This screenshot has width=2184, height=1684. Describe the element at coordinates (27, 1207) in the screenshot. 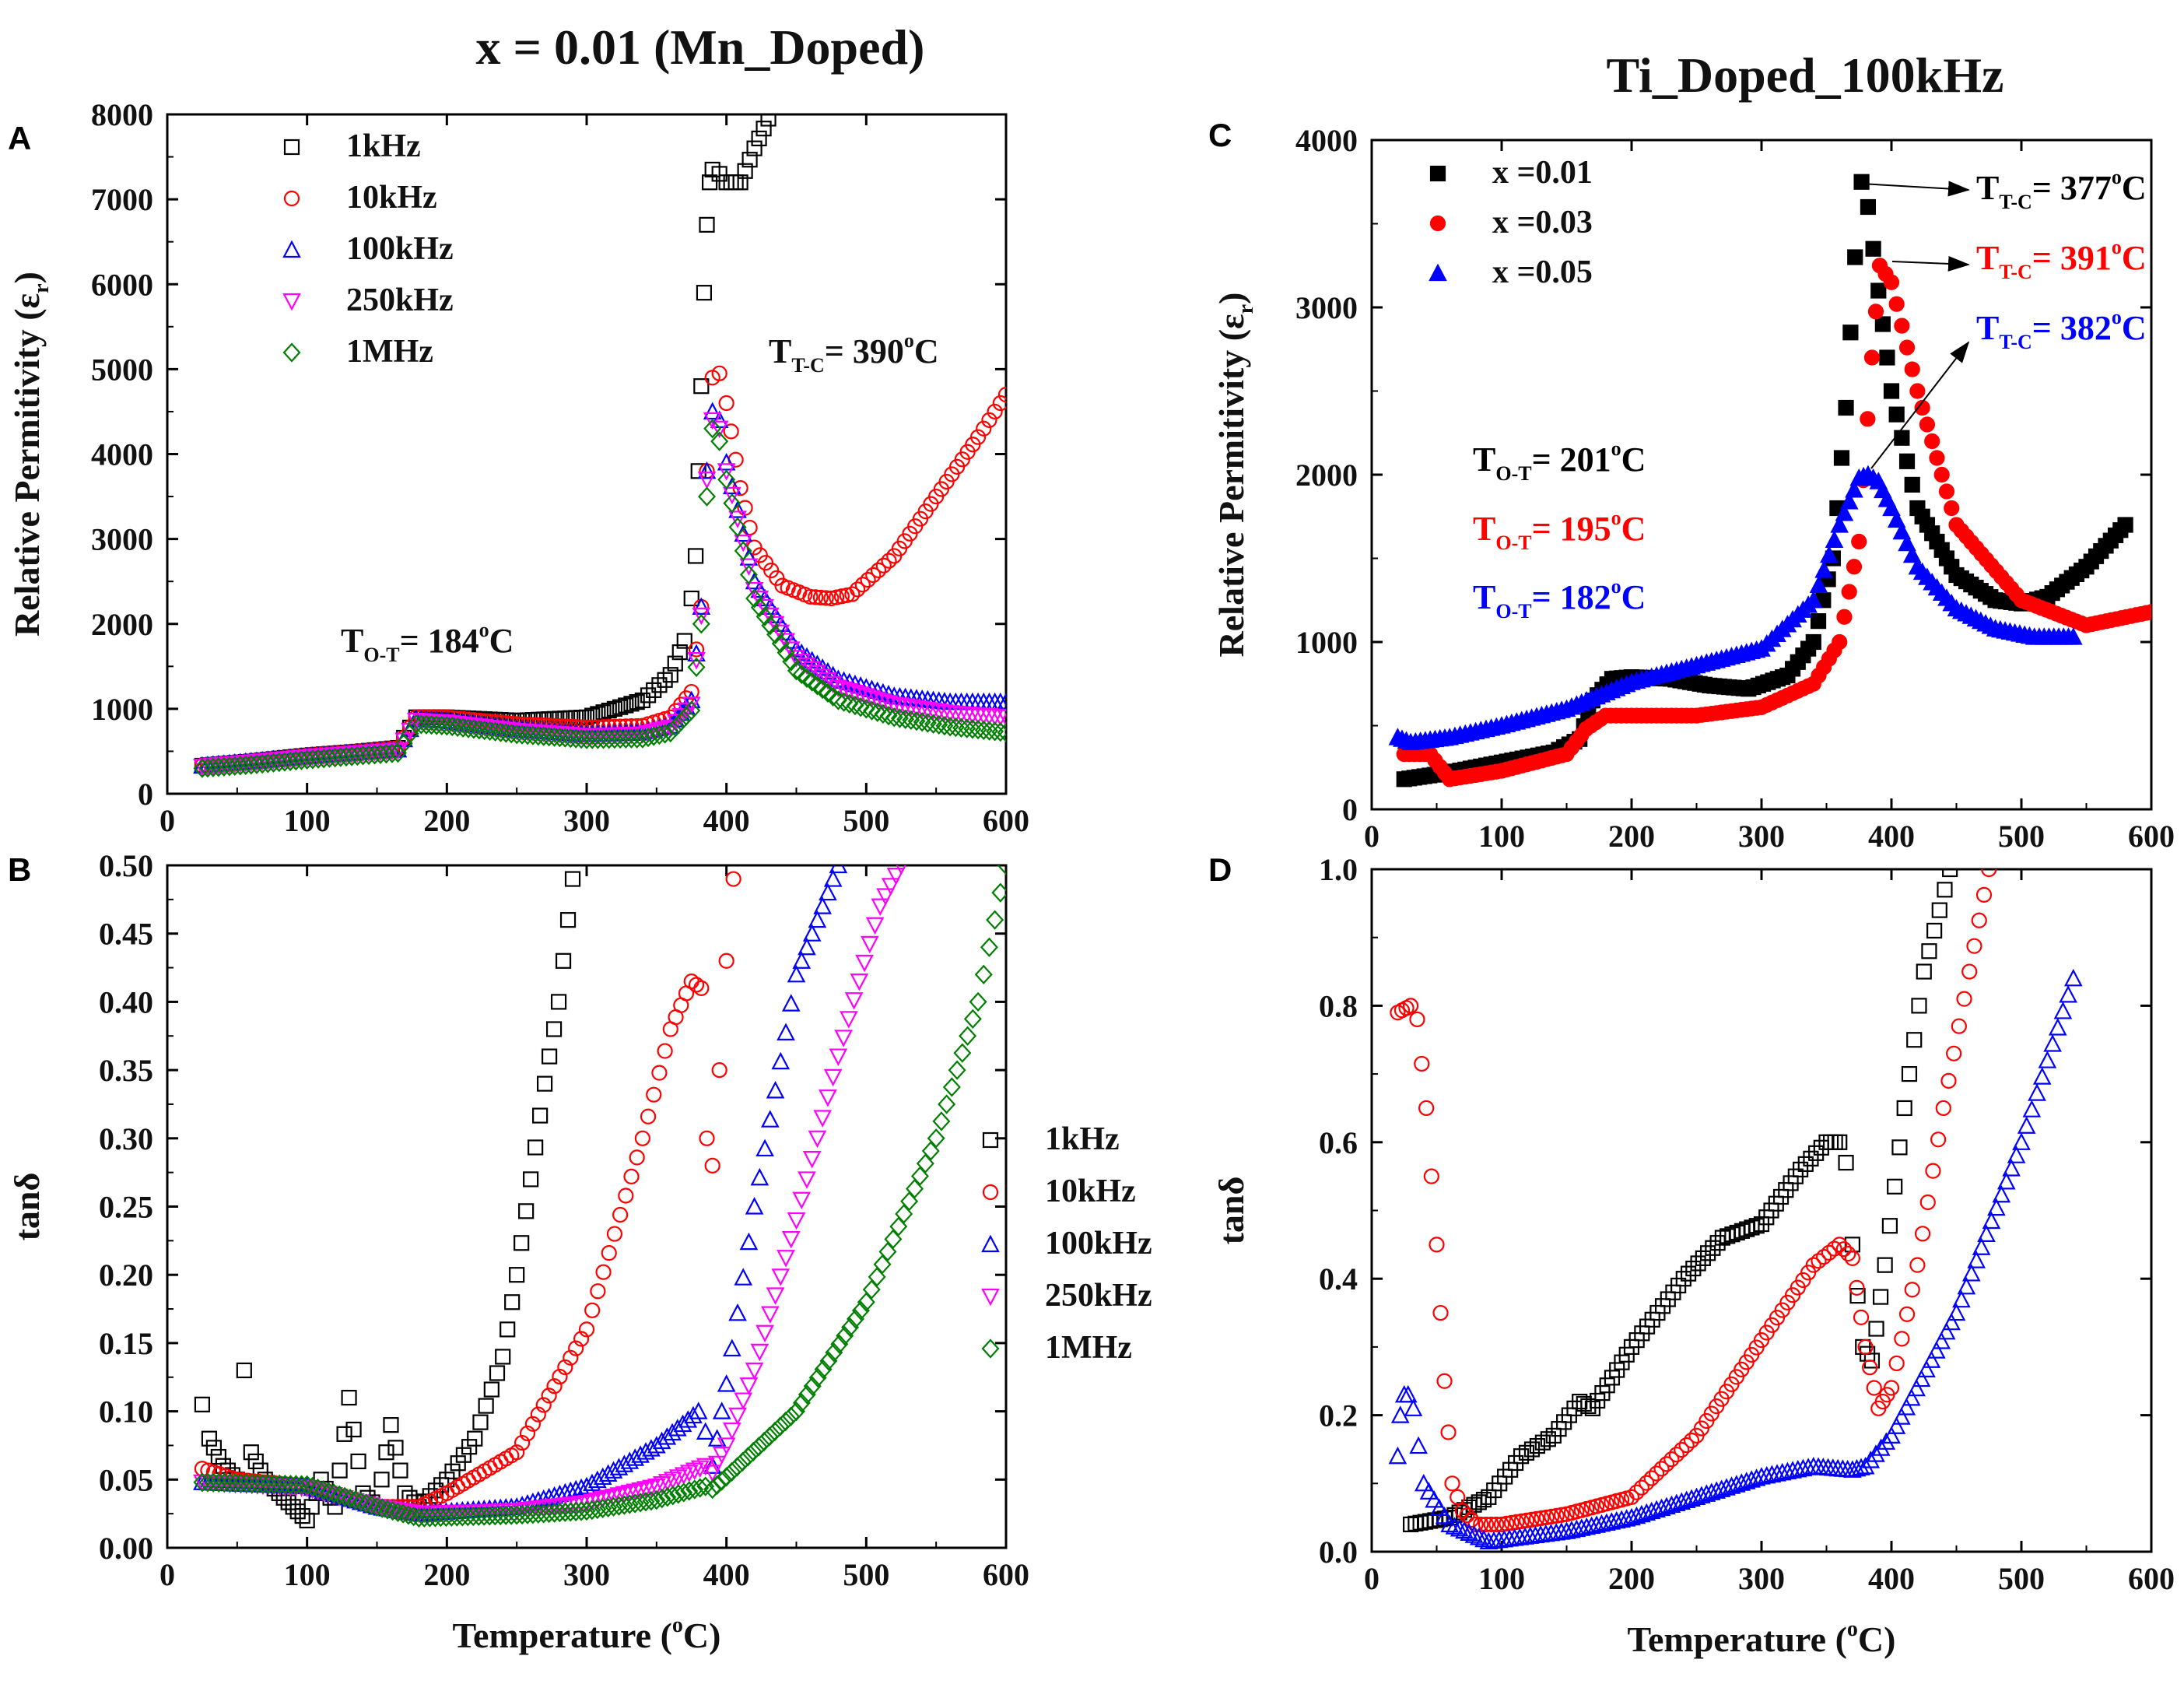

I see `y-axis-label: tanδ` at that location.